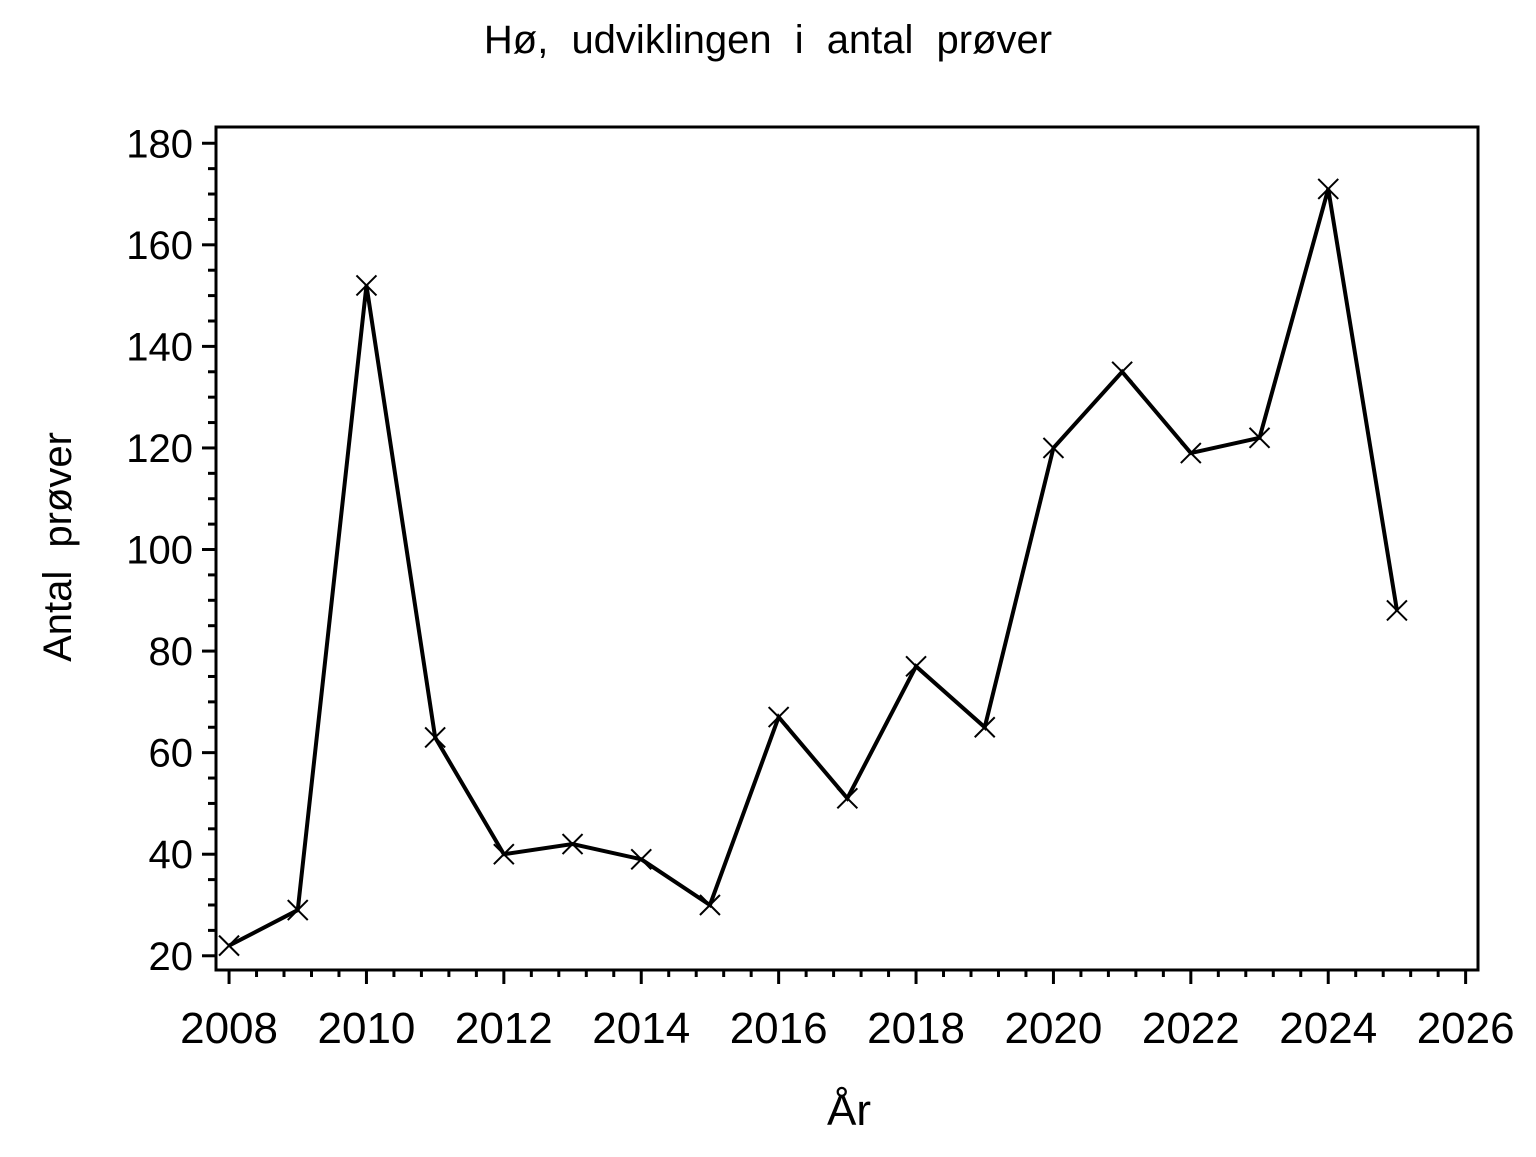  Describe the element at coordinates (159, 246) in the screenshot. I see `y-tick-label: 160` at that location.